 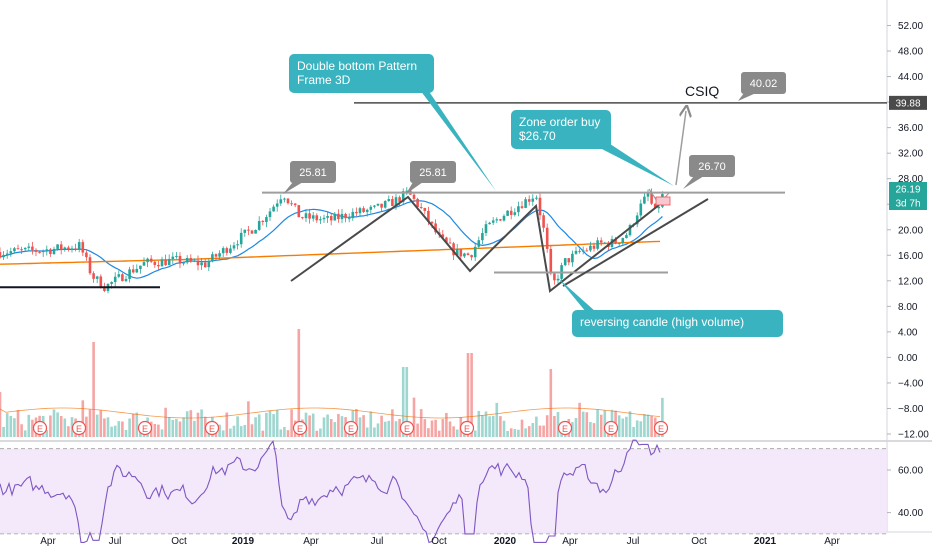 What do you see at coordinates (443, 491) in the screenshot?
I see `rsi-band` at bounding box center [443, 491].